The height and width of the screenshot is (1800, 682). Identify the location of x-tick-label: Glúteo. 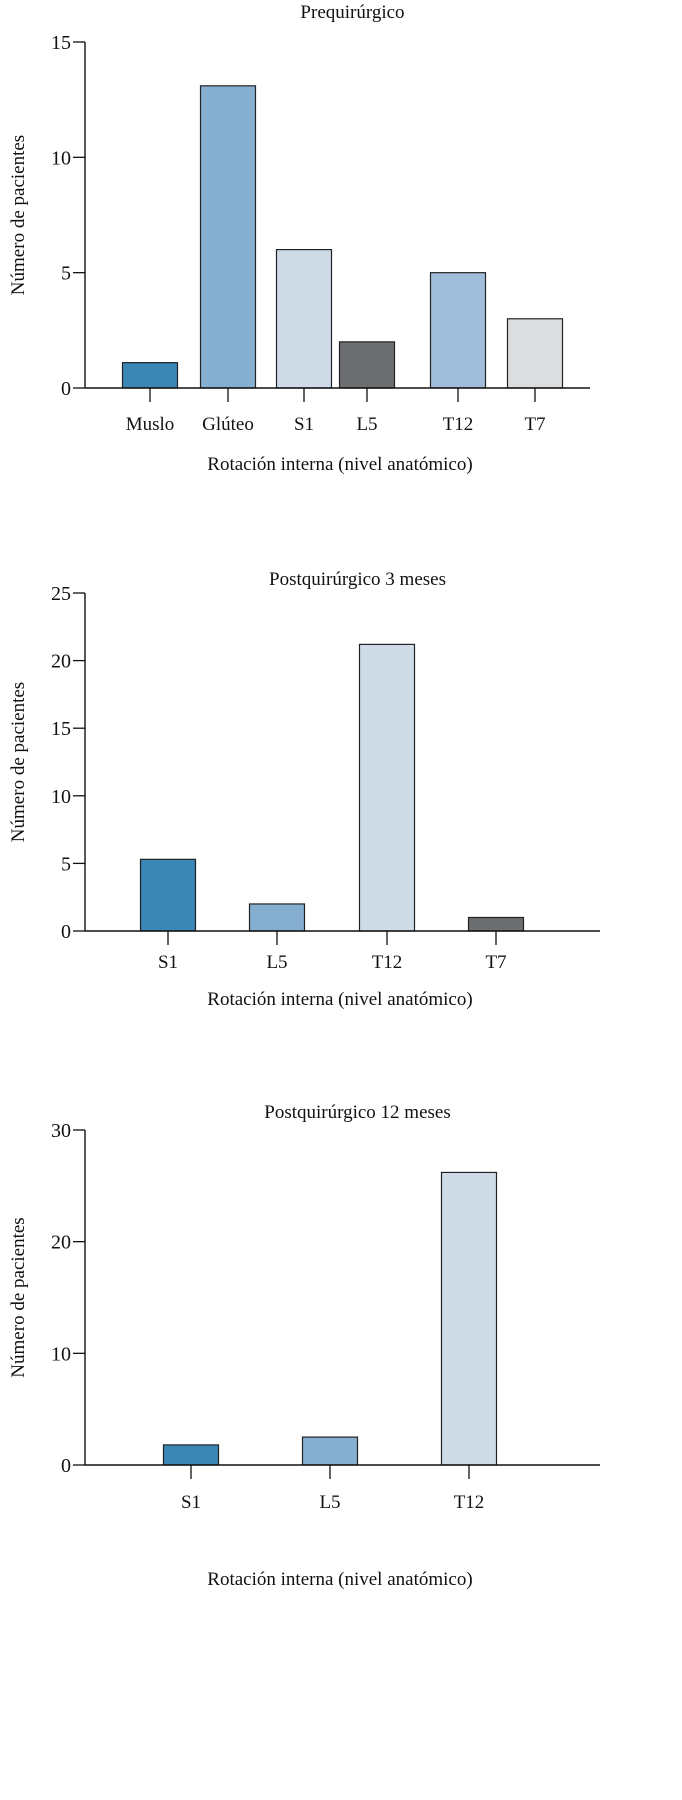
(228, 424).